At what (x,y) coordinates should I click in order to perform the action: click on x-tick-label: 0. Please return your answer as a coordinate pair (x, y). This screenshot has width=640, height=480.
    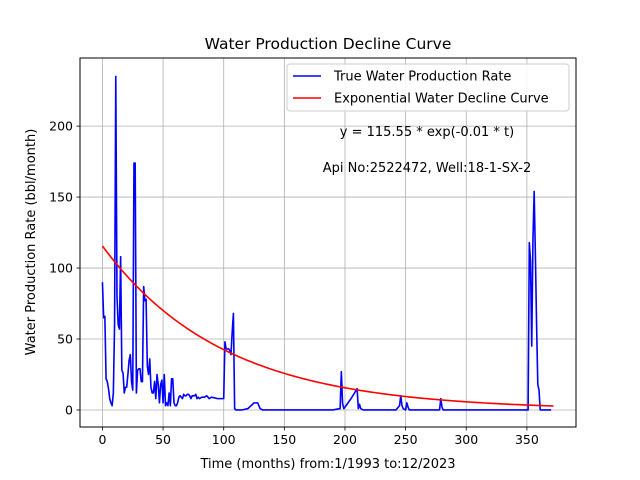
    Looking at the image, I should click on (102, 439).